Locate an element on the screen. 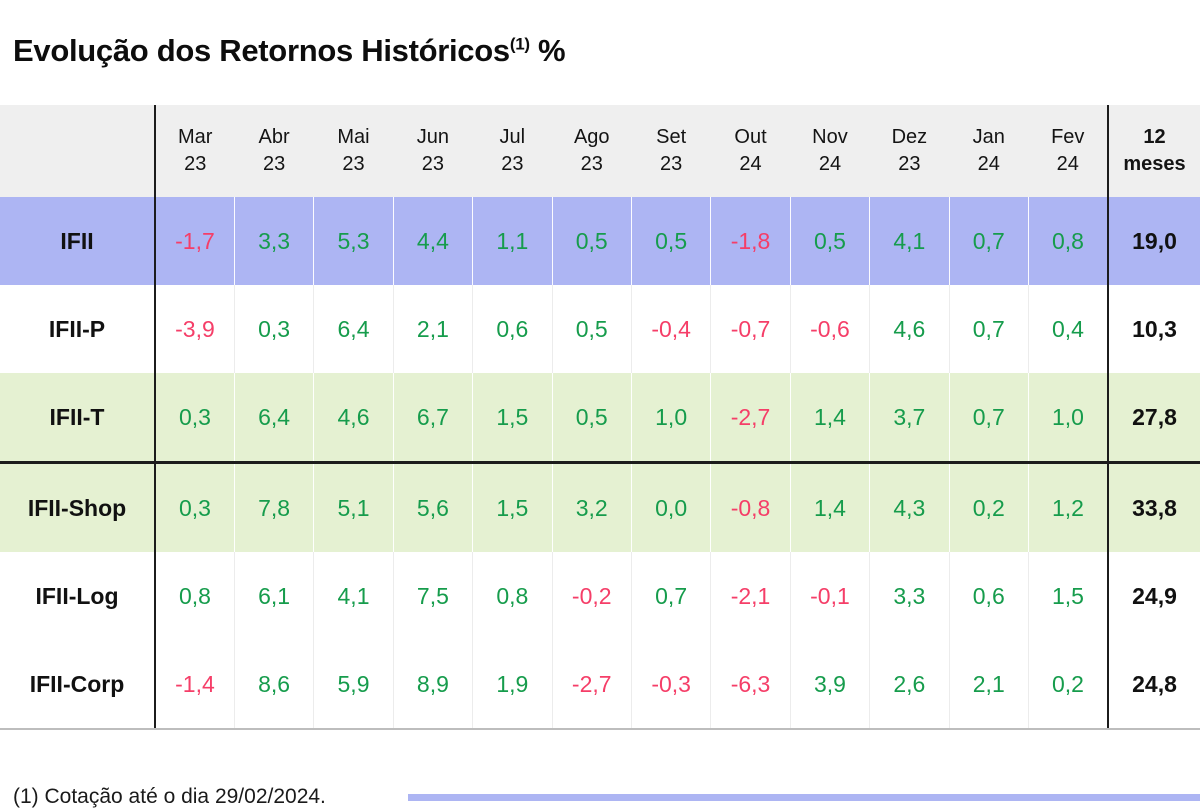 The width and height of the screenshot is (1200, 809). page-title-text: Evolução dos Retornos Históricos is located at coordinates (261, 50).